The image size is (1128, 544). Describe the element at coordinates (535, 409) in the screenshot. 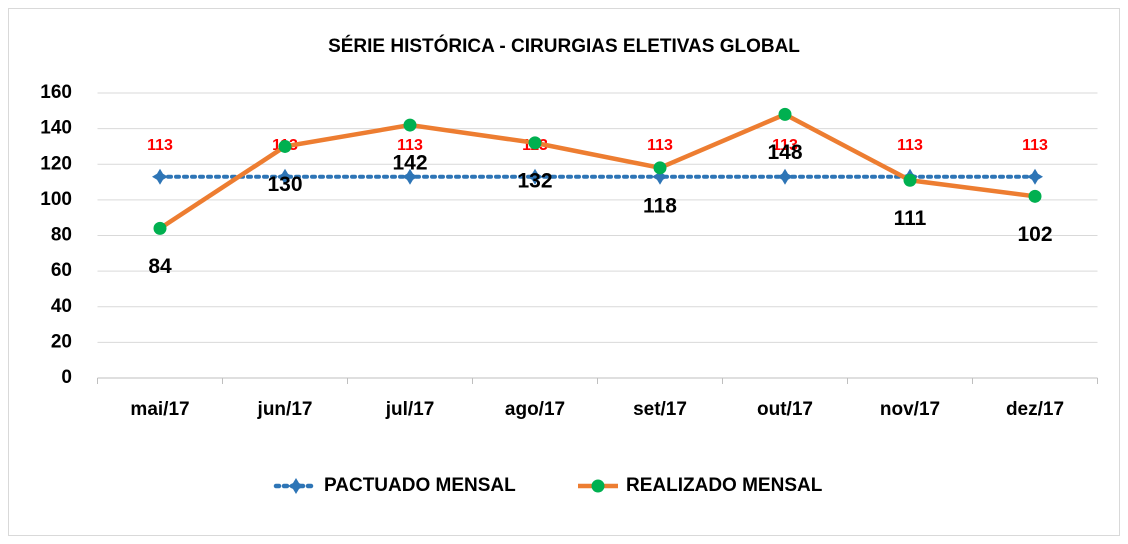

I see `x-tick-label: ago/17` at that location.